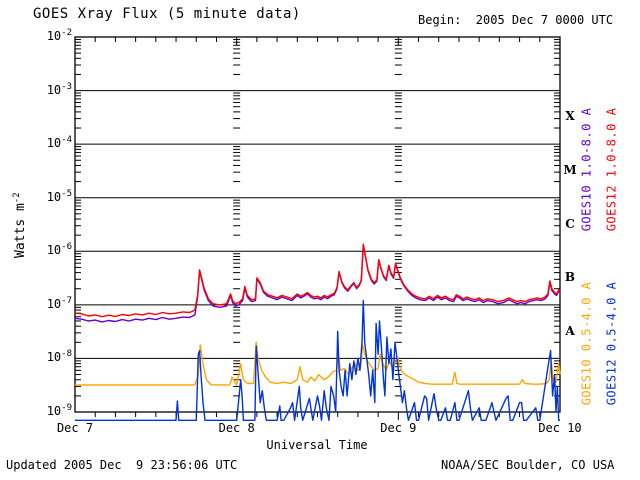 The height and width of the screenshot is (480, 640). What do you see at coordinates (59, 196) in the screenshot?
I see `y-tick-label: 10⁻⁵` at bounding box center [59, 196].